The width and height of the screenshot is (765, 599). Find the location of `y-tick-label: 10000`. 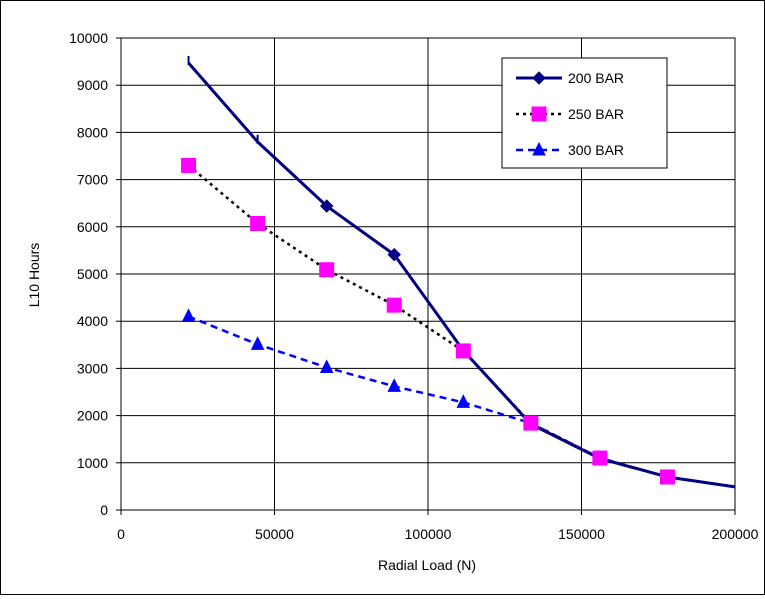

y-tick-label: 10000 is located at coordinates (88, 38).